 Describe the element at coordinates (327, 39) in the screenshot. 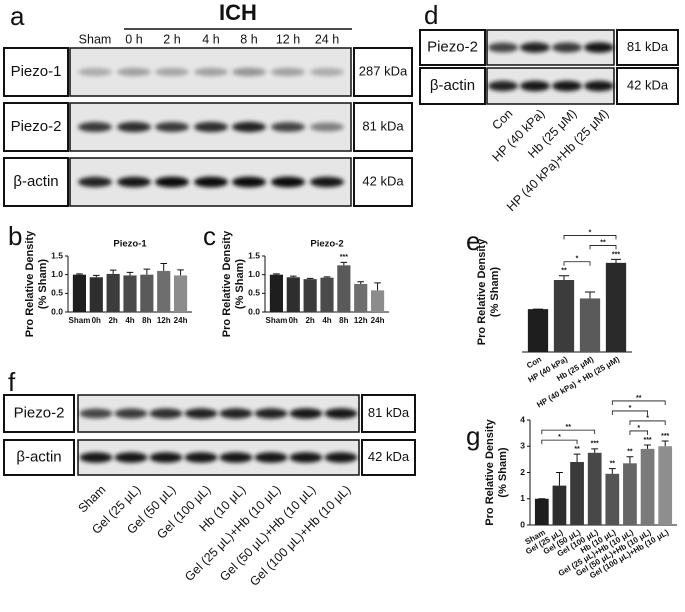

I see `lane-label: 24 h` at that location.